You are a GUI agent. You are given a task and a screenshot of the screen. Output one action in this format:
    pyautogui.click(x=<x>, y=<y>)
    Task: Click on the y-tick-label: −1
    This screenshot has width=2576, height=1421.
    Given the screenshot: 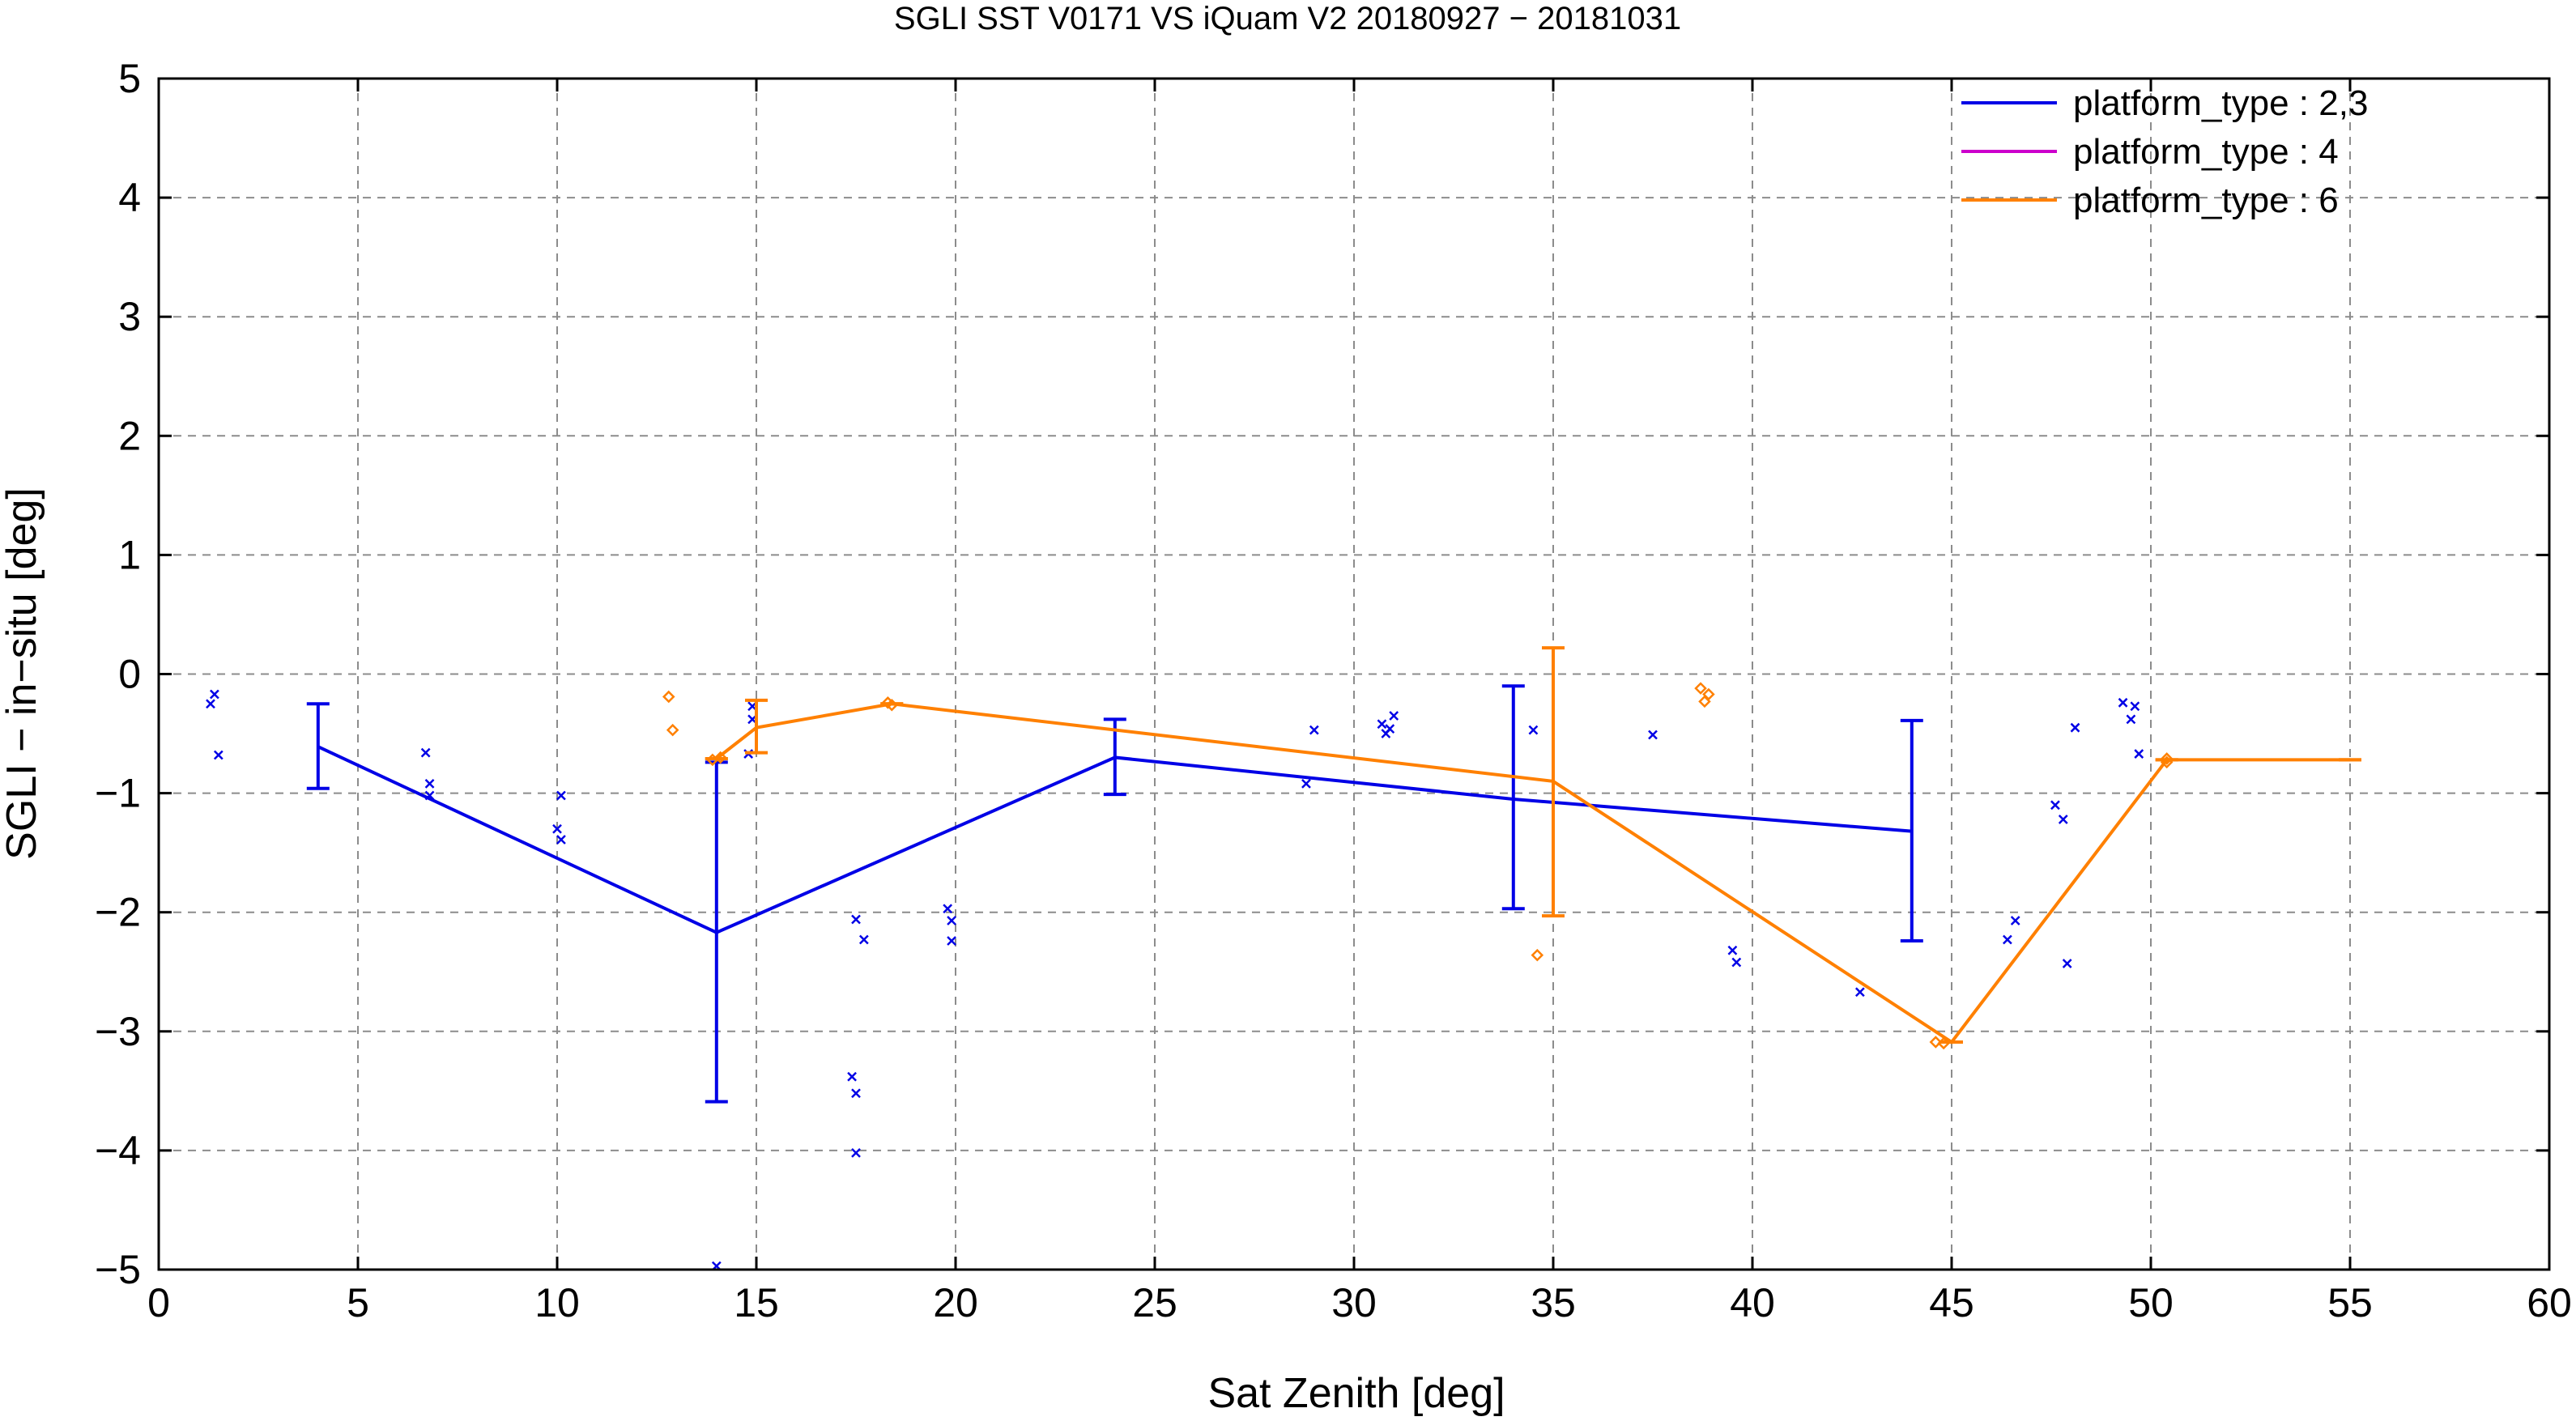 What is the action you would take?
    pyautogui.click(x=118, y=793)
    